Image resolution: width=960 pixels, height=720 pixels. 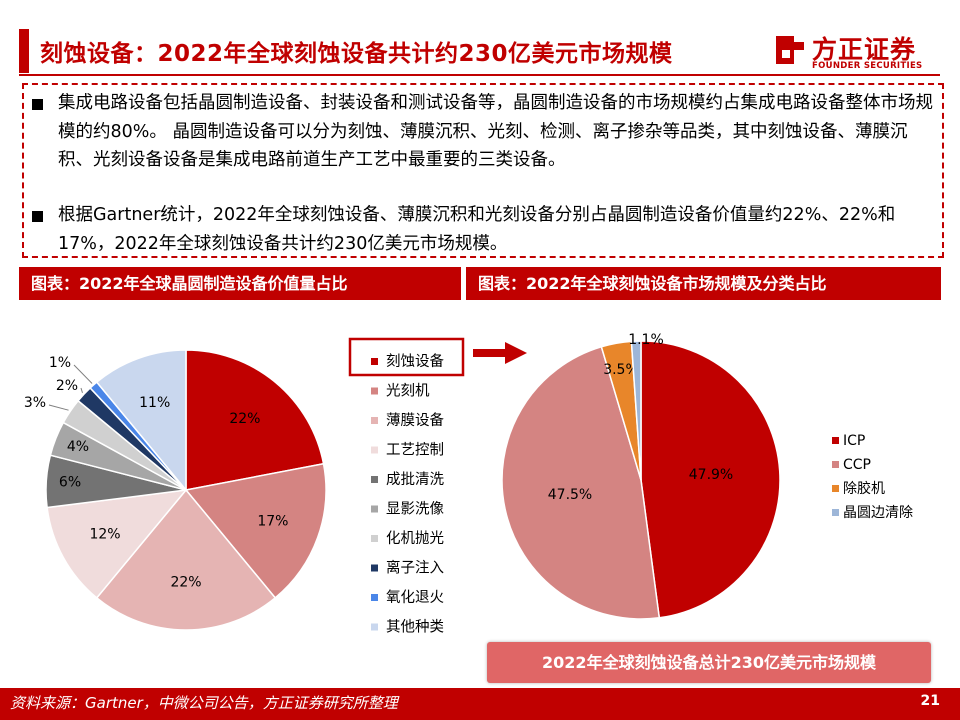 What do you see at coordinates (35, 403) in the screenshot?
I see `pie-data-label: 3%` at bounding box center [35, 403].